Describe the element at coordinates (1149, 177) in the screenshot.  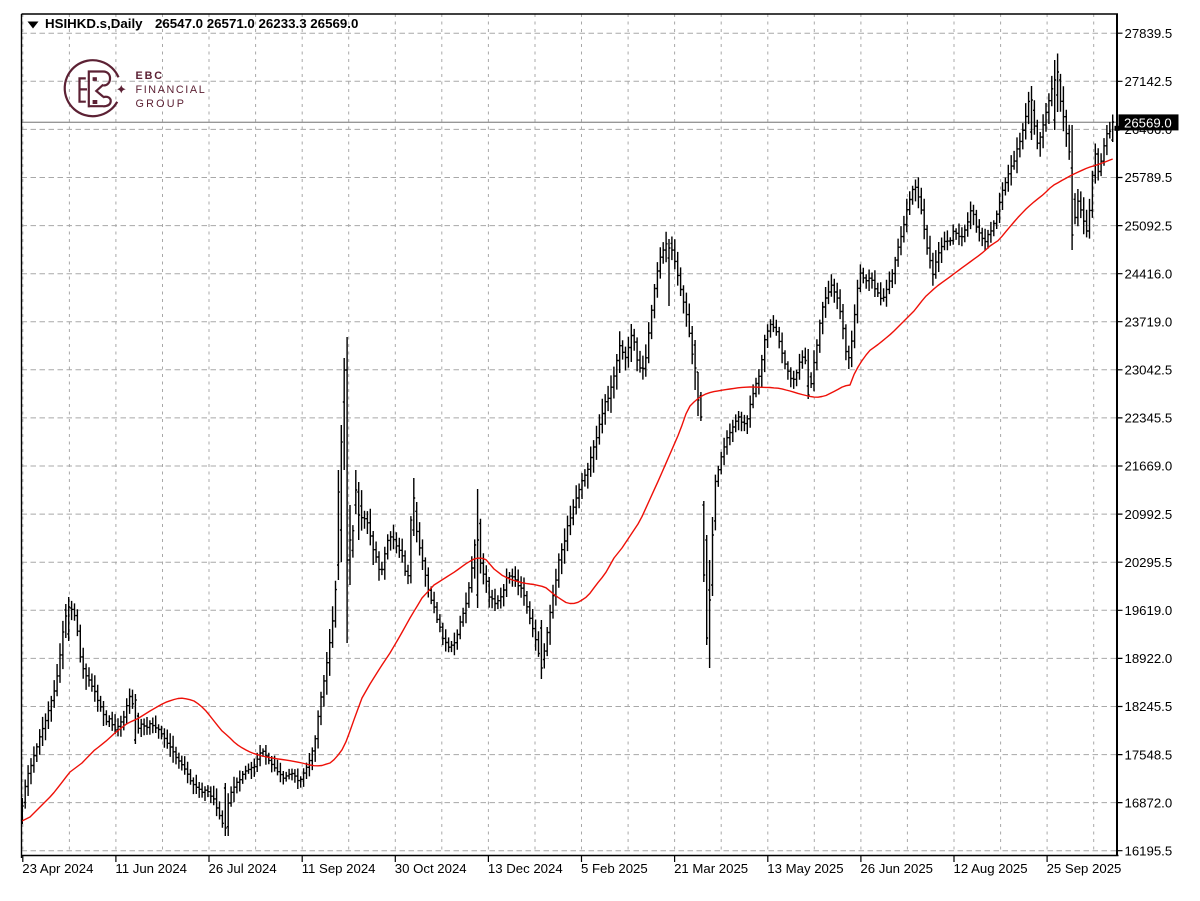
I see `svg-text: 25789.5` at that location.